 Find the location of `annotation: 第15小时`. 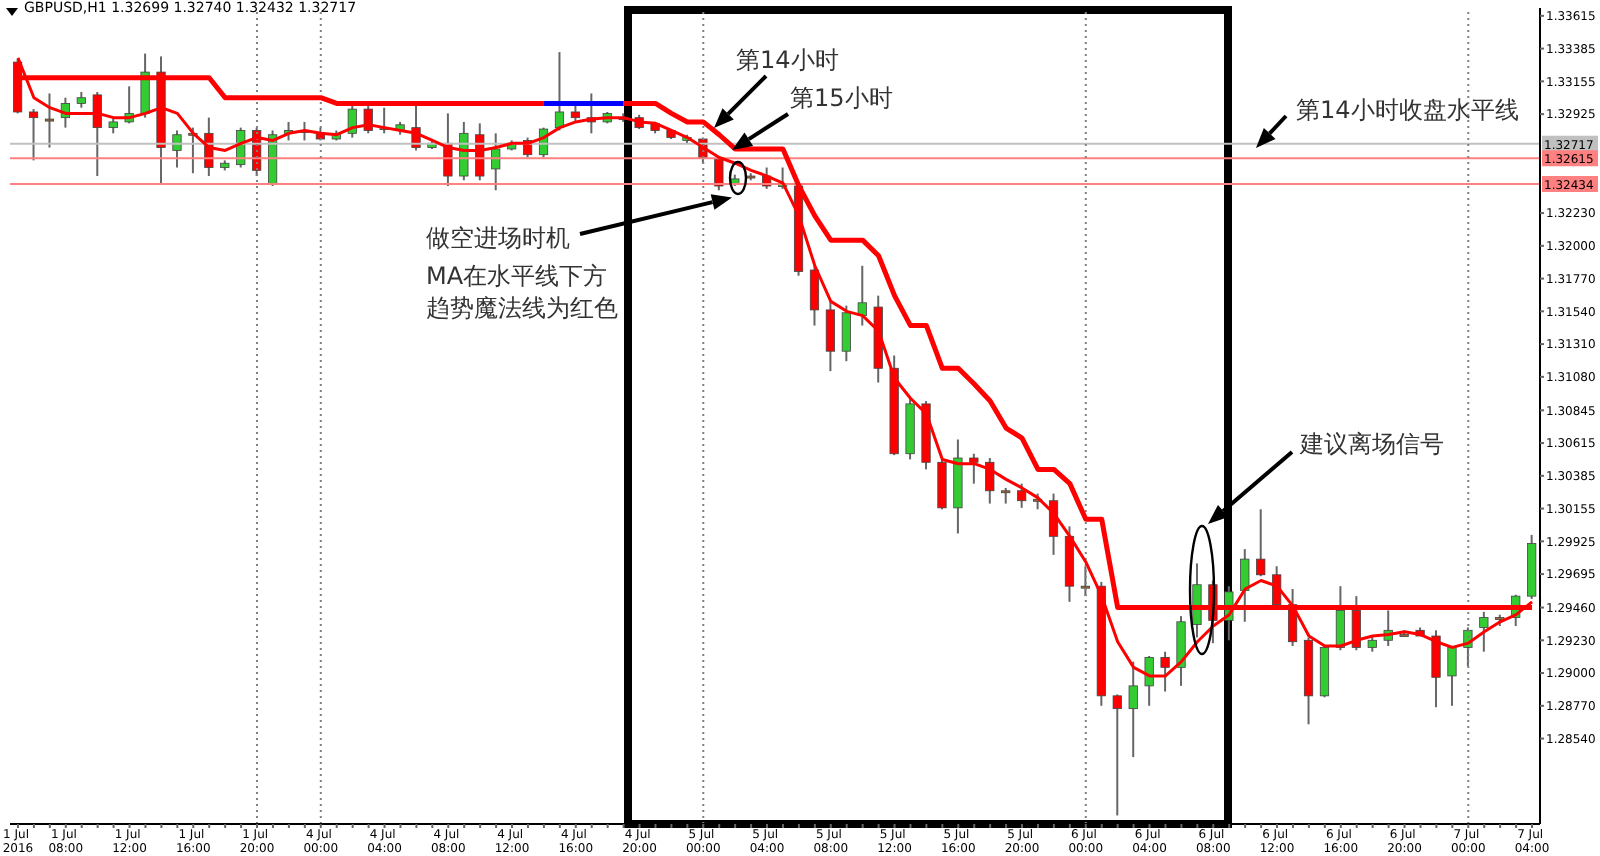

annotation: 第15小时 is located at coordinates (841, 98).